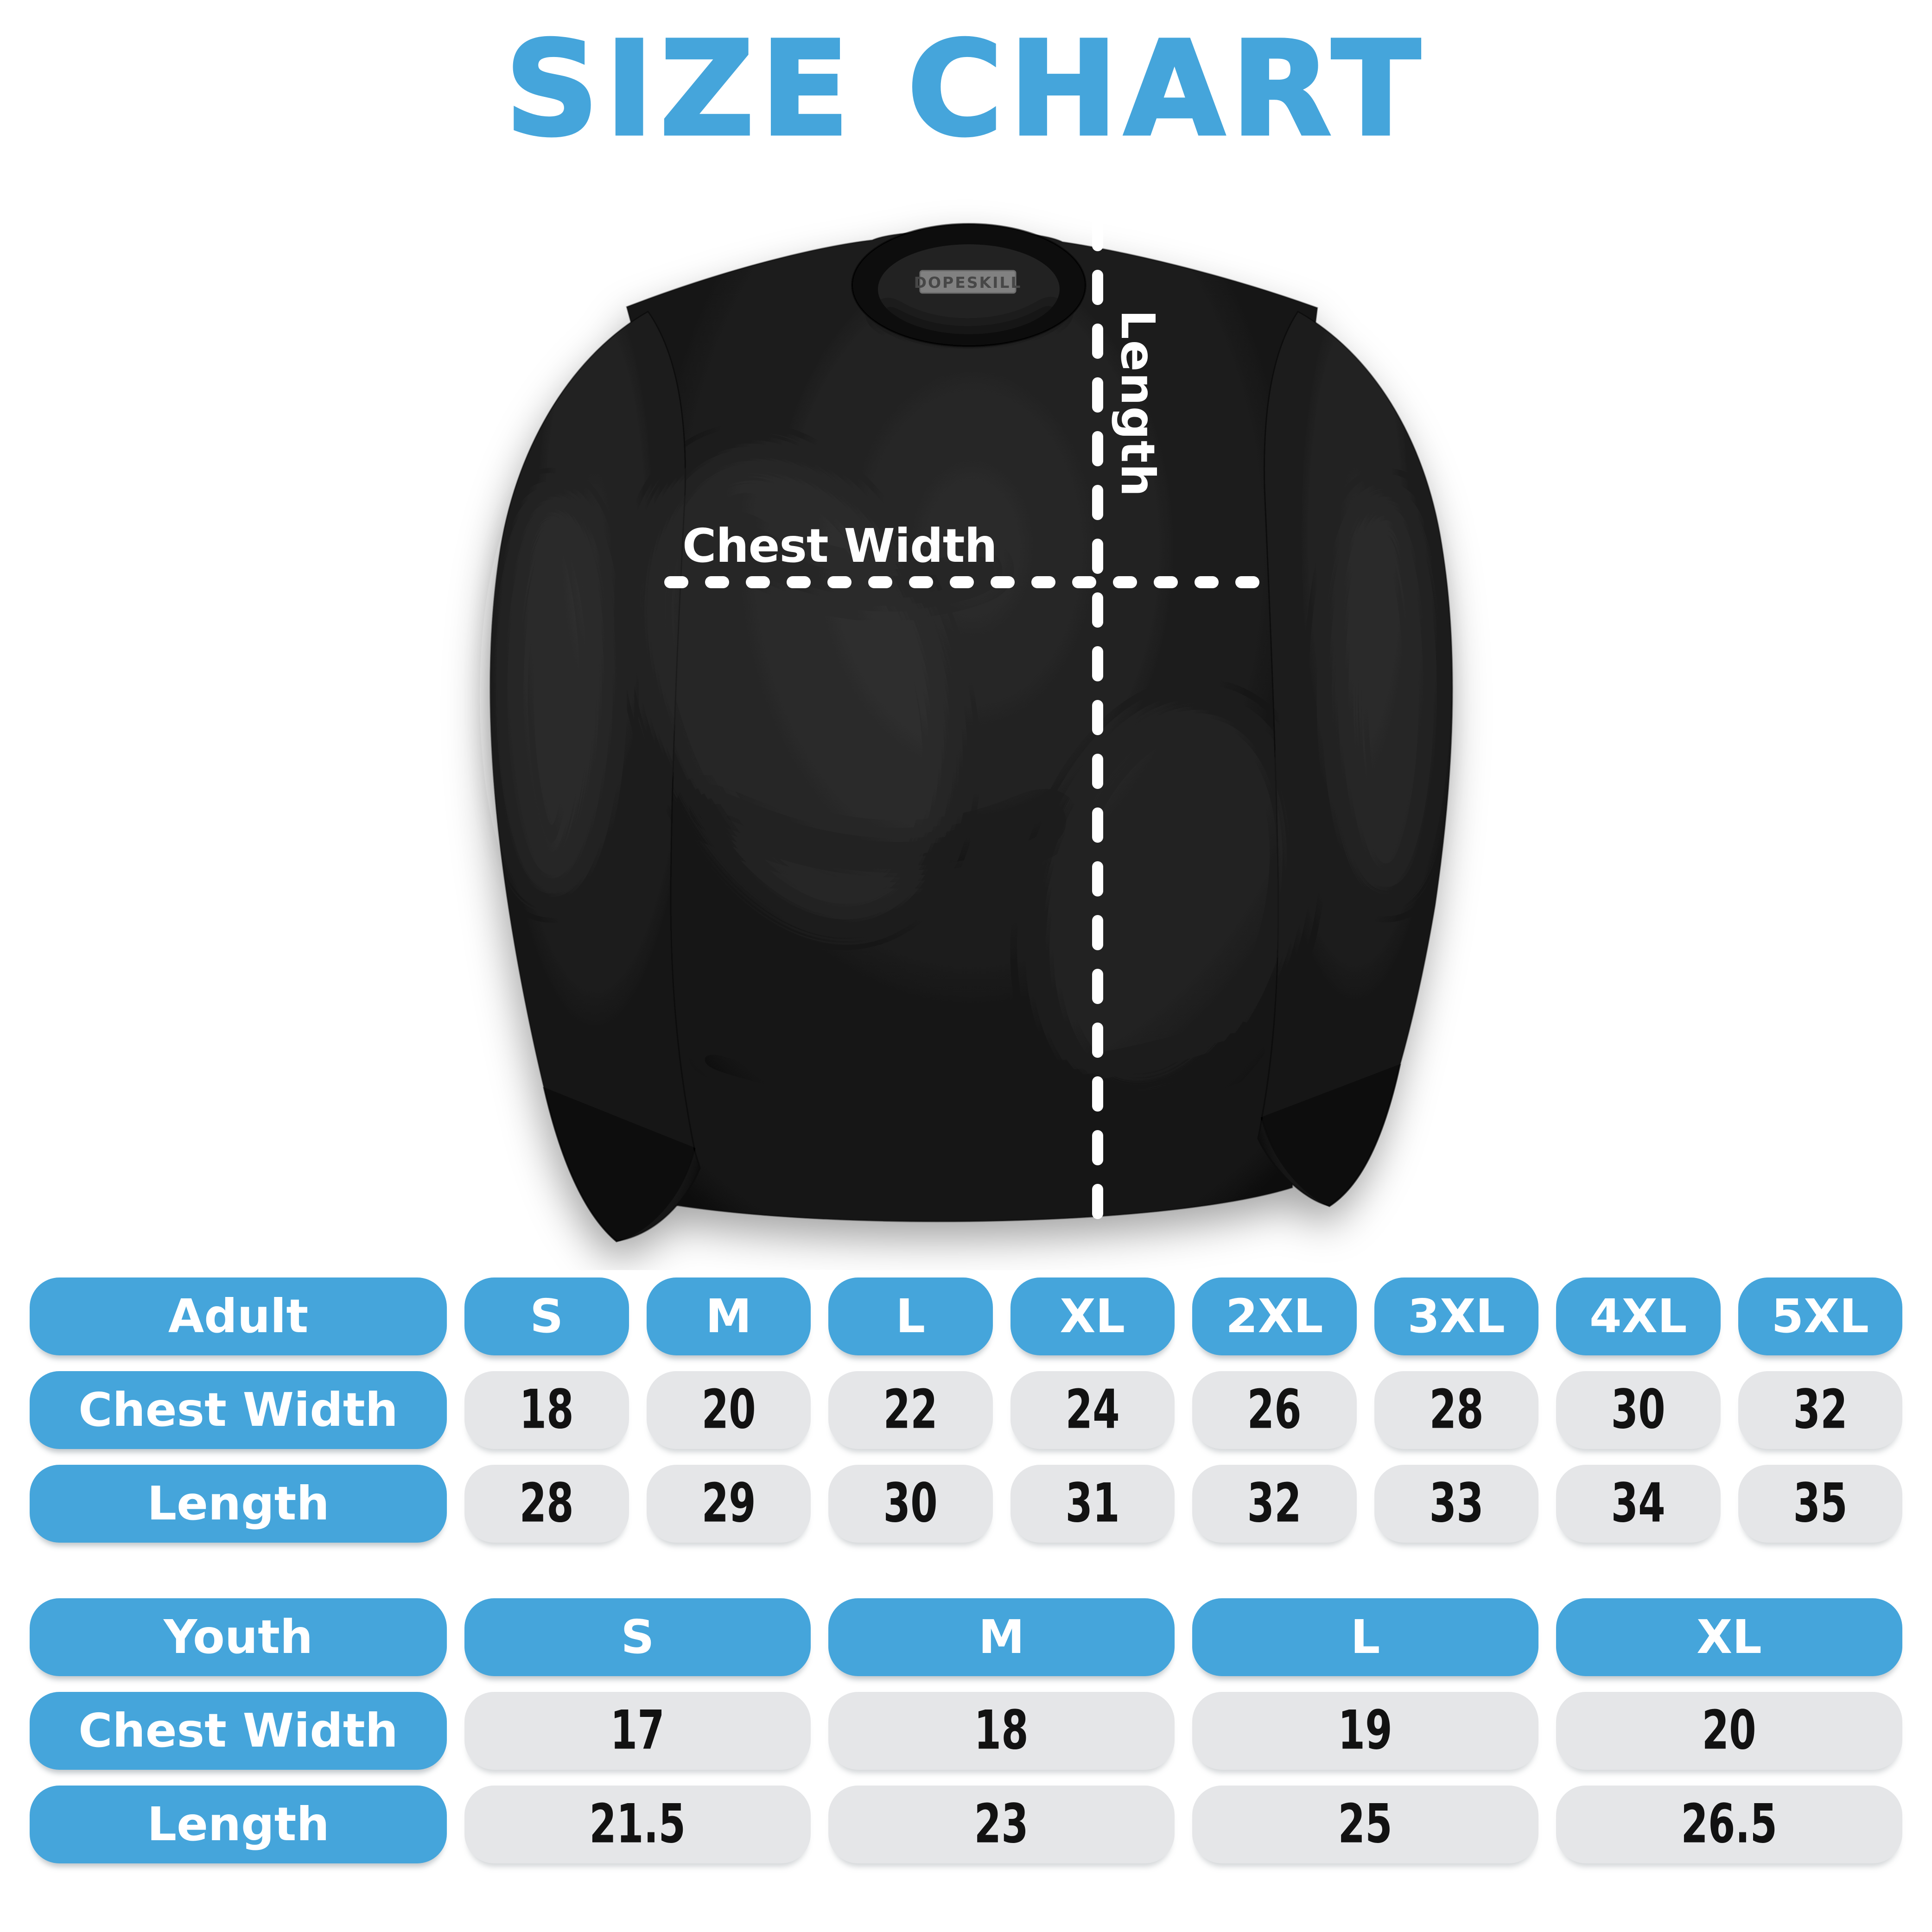 The height and width of the screenshot is (1932, 1932). Describe the element at coordinates (1138, 403) in the screenshot. I see `length-label: Length` at that location.